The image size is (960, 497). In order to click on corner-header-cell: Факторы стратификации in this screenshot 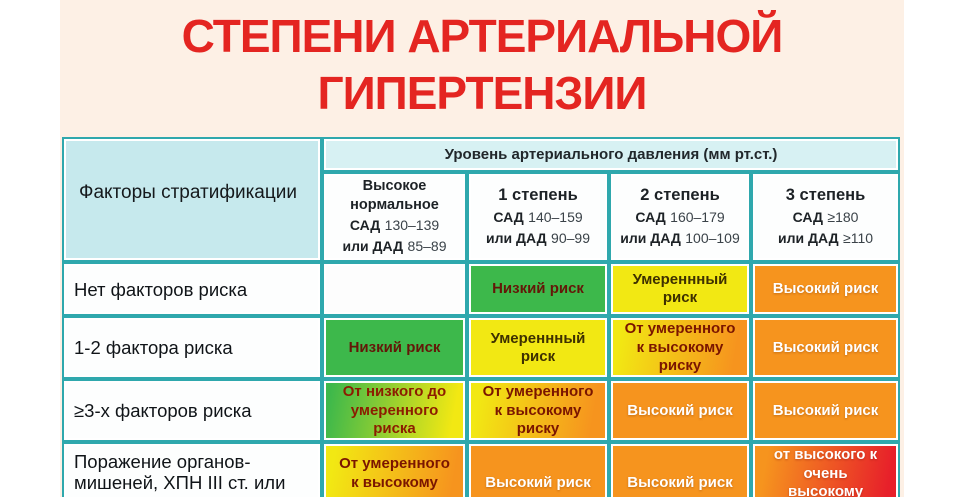, I will do `click(192, 200)`.